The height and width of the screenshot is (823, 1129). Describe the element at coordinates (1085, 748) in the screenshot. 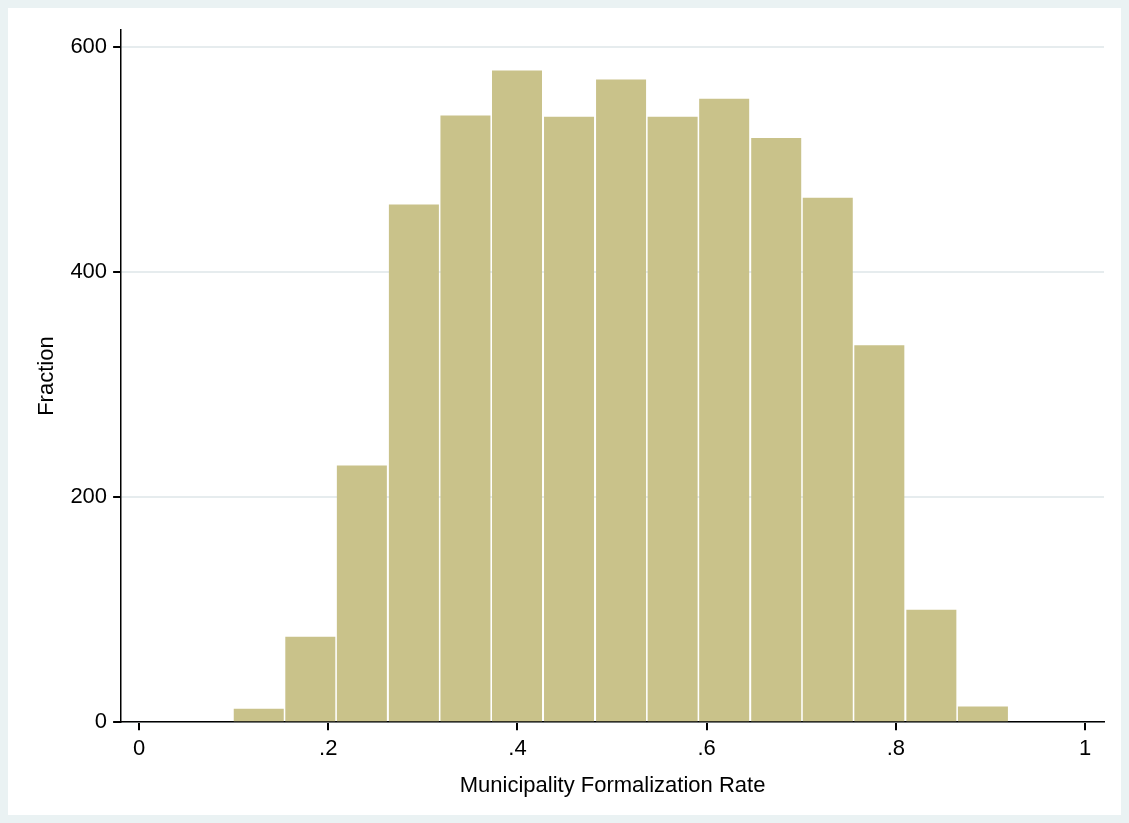

I see `x-tick-label: 1` at that location.